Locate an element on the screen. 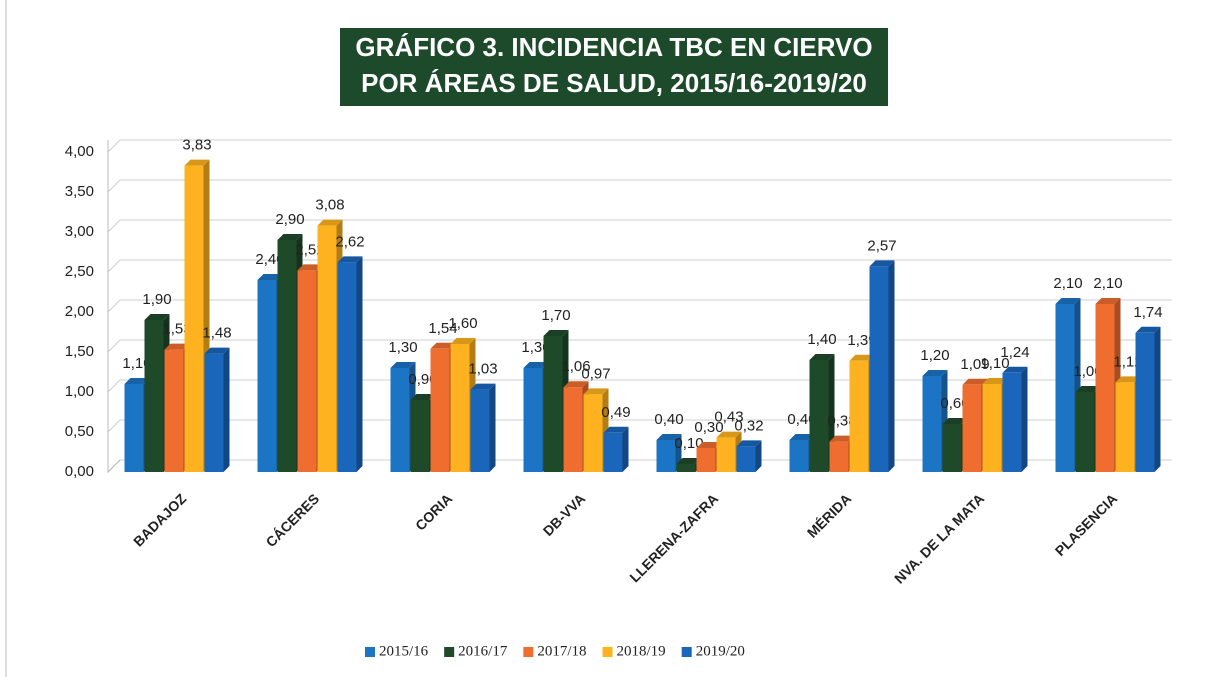 The width and height of the screenshot is (1213, 677). data-label: 1,90 is located at coordinates (156, 299).